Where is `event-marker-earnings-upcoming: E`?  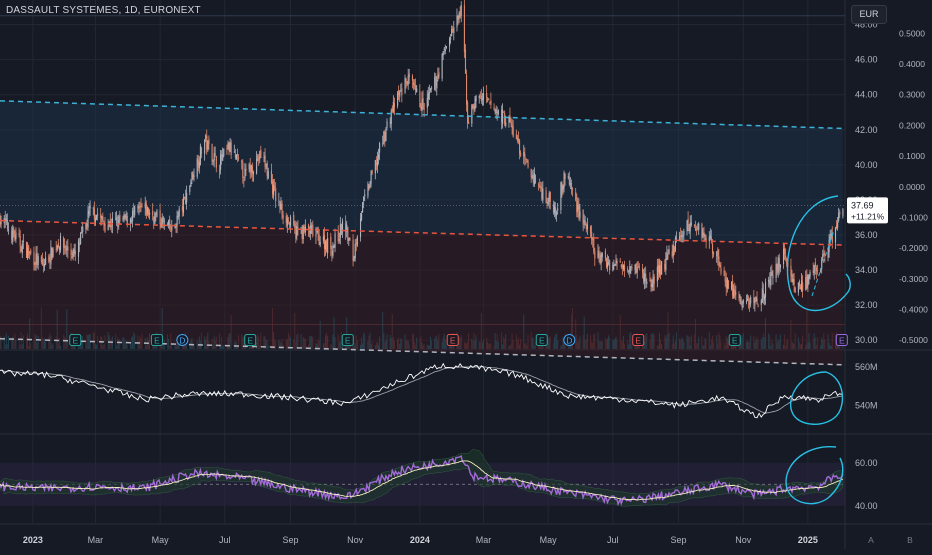
event-marker-earnings-upcoming: E is located at coordinates (841, 340).